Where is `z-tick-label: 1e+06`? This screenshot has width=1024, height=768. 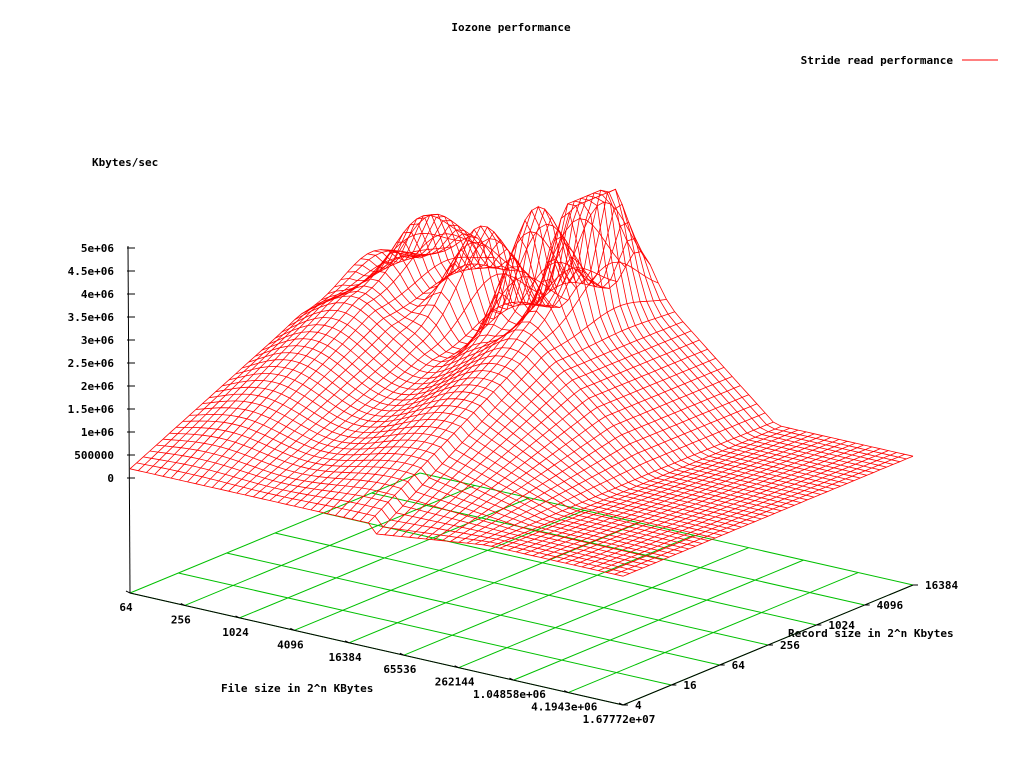
z-tick-label: 1e+06 is located at coordinates (97, 432).